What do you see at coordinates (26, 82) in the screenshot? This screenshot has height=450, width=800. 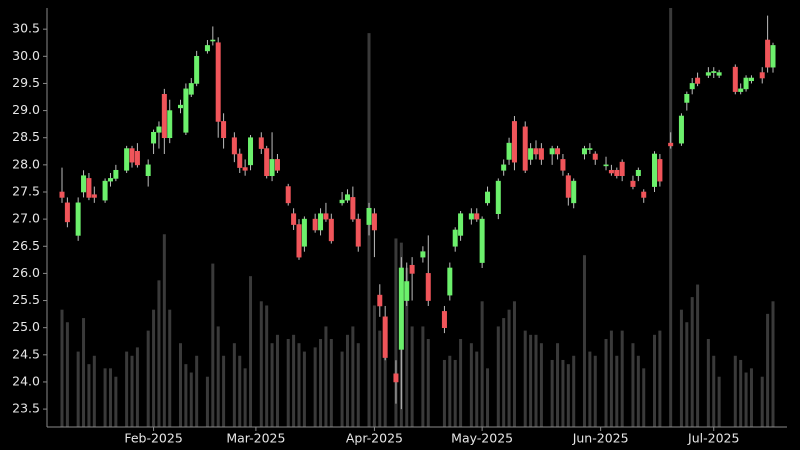 I see `y-tick-label: 29.5` at bounding box center [26, 82].